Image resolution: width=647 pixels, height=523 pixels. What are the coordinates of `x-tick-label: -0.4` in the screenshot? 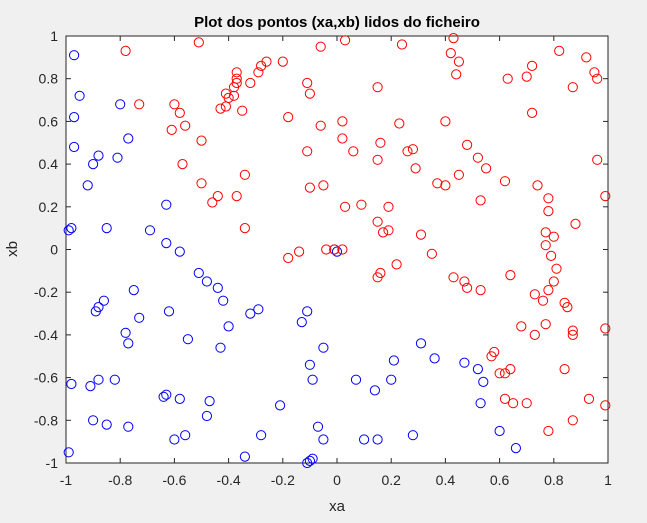 It's located at (229, 480).